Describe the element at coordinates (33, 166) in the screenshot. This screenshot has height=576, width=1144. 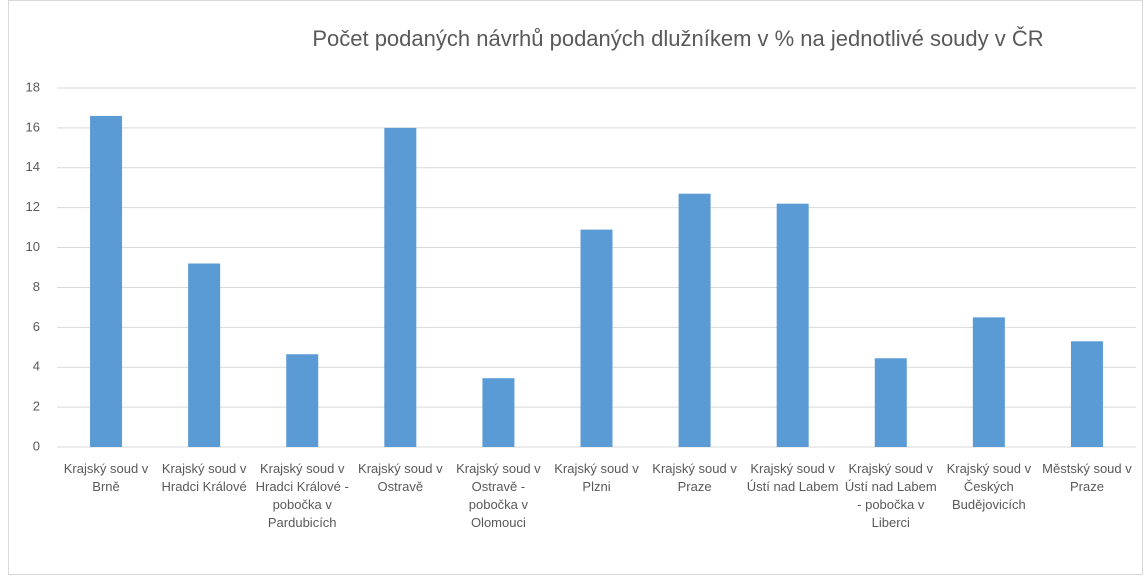
I see `y-tick-label: 14` at that location.